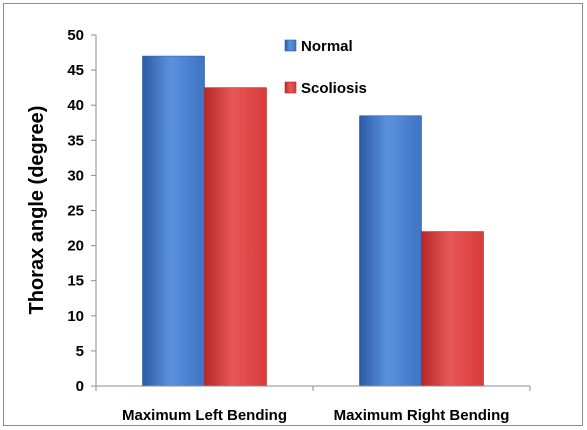 Image resolution: width=587 pixels, height=430 pixels. I want to click on y-axis: 0 5 10 15 20 25 30 35 40 45 50, so click(82, 211).